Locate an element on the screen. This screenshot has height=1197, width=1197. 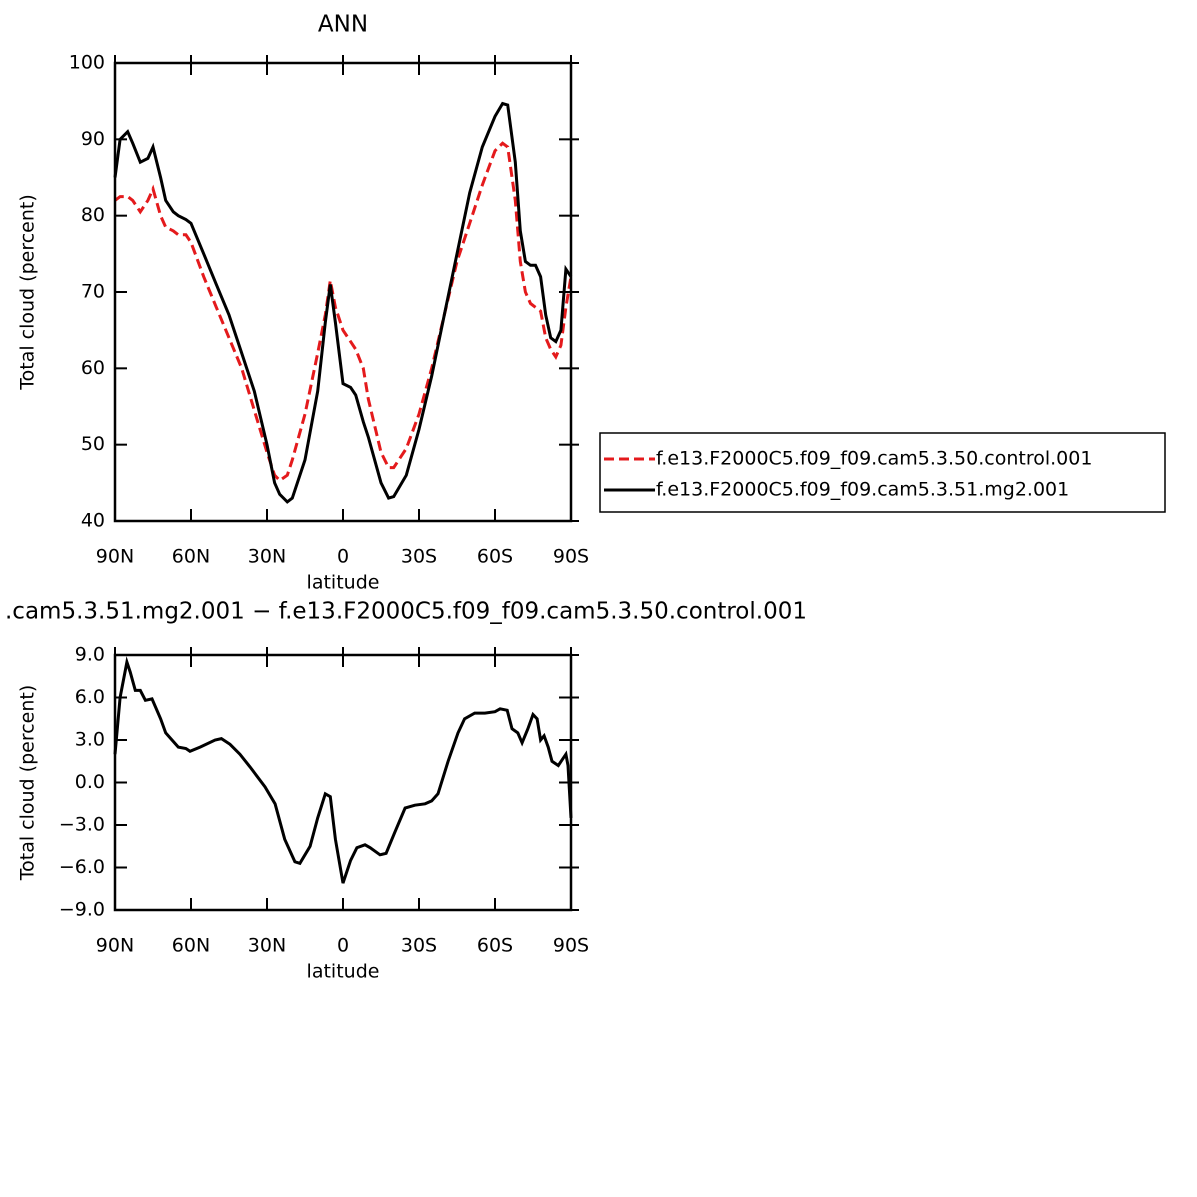
y-tick-label: 70 is located at coordinates (93, 292).